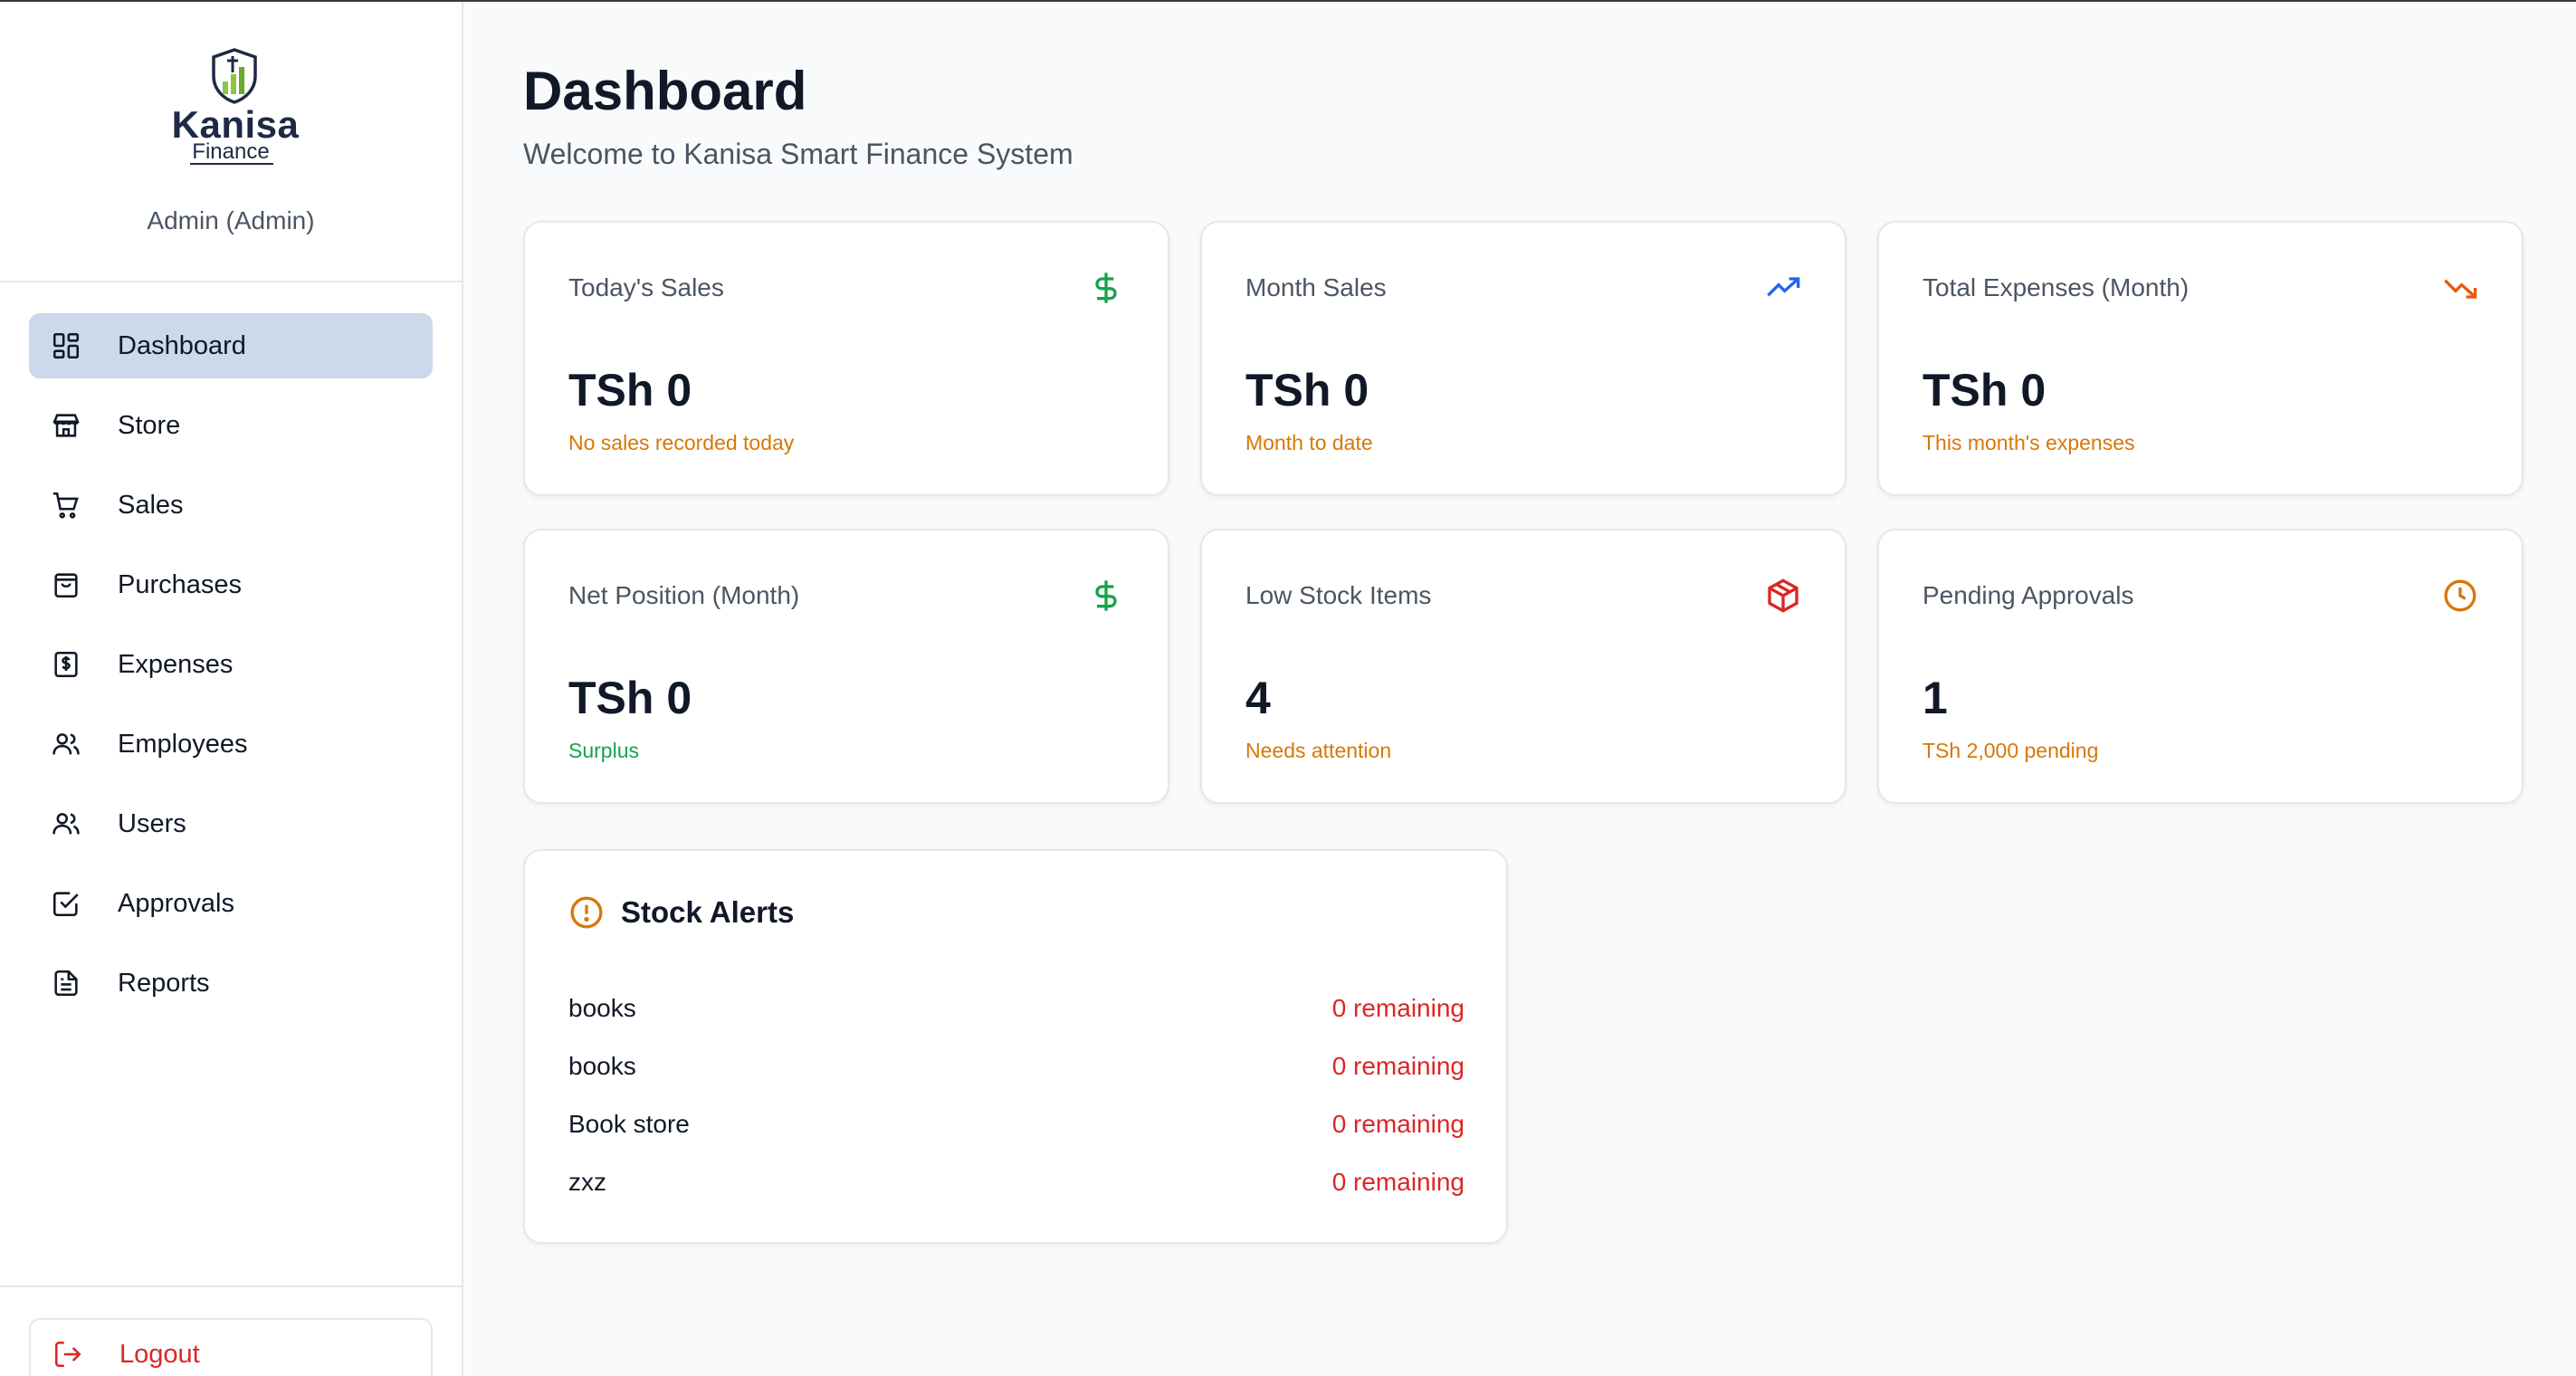 The image size is (2576, 1376). Describe the element at coordinates (646, 287) in the screenshot. I see `card-label: Today's Sales` at that location.